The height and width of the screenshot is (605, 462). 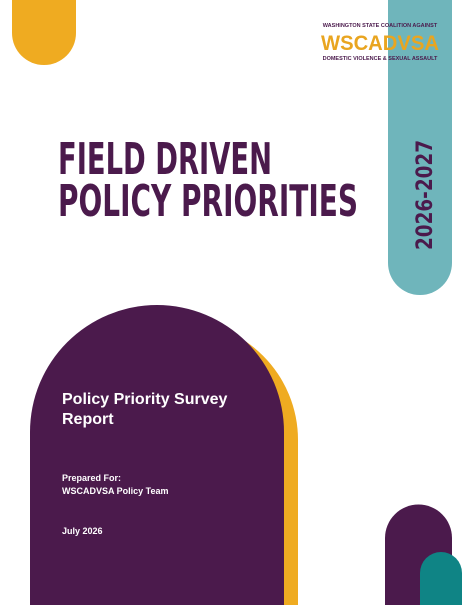 I want to click on subtitle: Policy Priority Survey, so click(x=145, y=399).